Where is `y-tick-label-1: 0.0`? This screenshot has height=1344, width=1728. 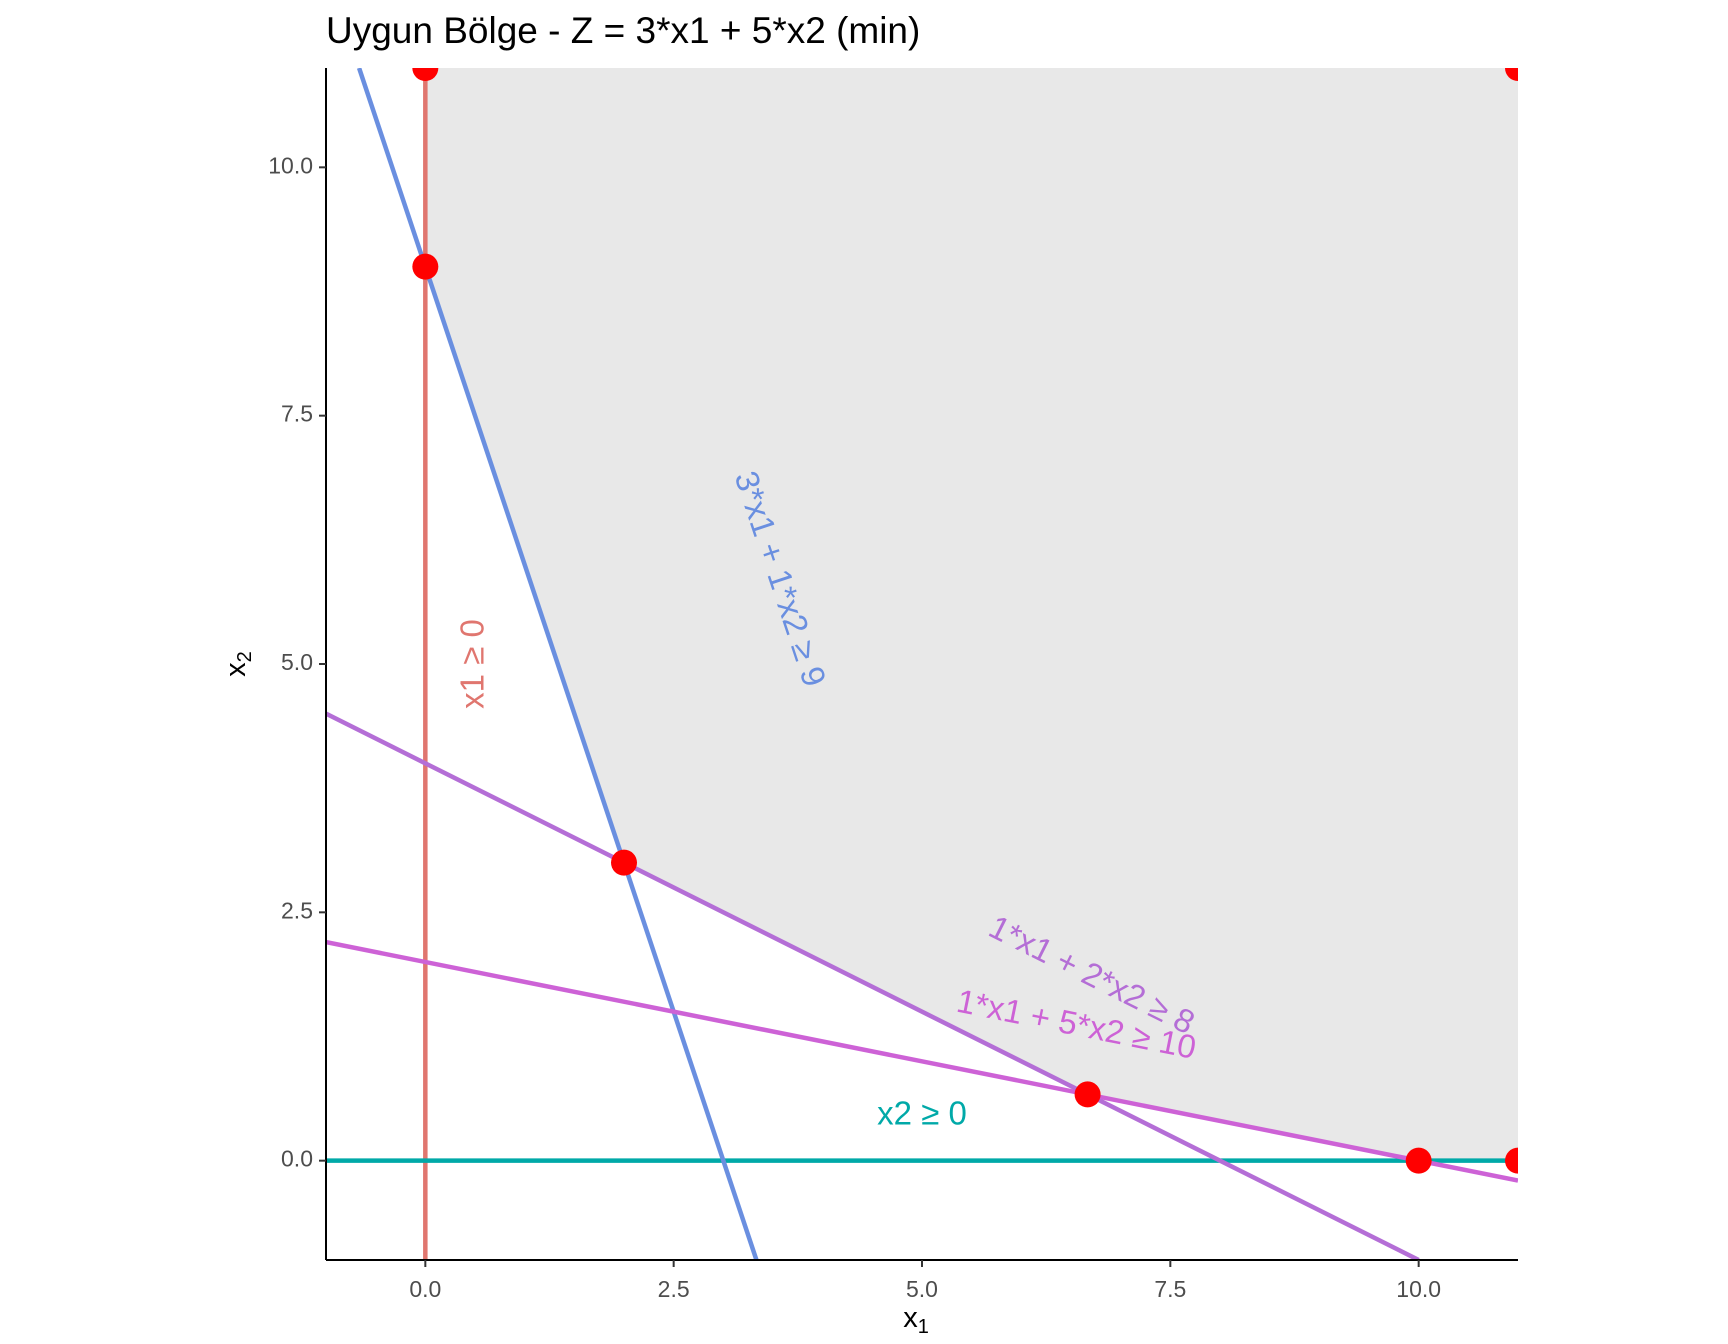 y-tick-label-1: 0.0 is located at coordinates (297, 1159).